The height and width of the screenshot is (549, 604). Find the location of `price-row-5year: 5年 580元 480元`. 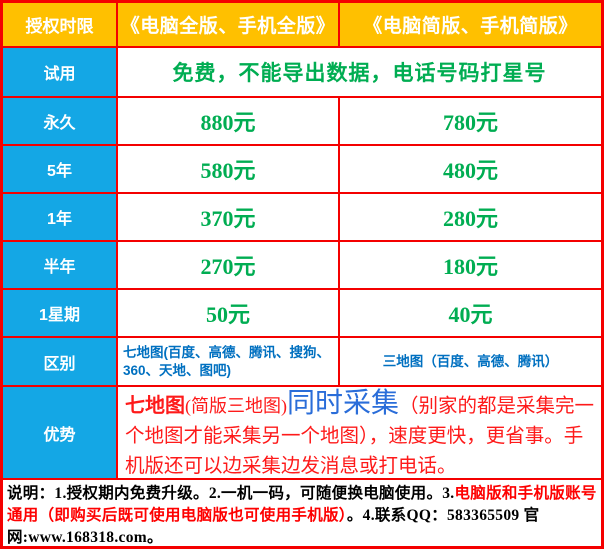

price-row-5year: 5年 580元 480元 is located at coordinates (302, 170).